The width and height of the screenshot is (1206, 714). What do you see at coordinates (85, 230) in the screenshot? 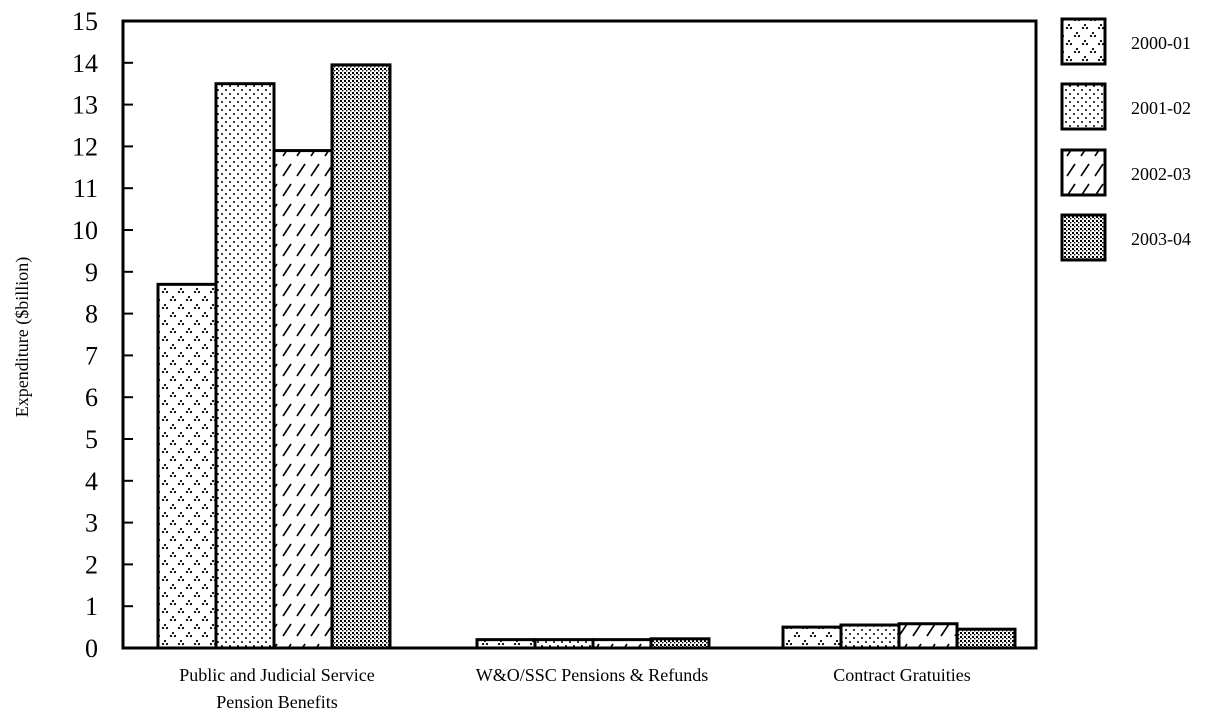
I see `y-tick-label: 10` at bounding box center [85, 230].